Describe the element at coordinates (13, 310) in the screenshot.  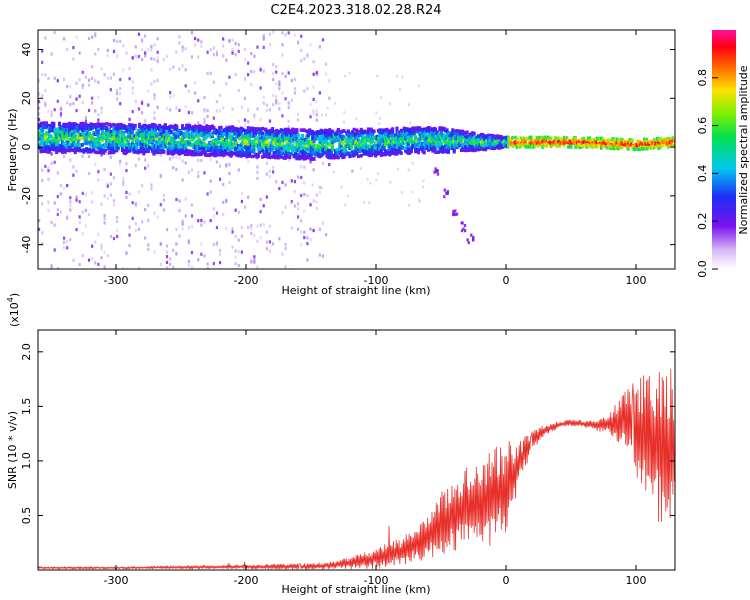
I see `snr-y-scale: (x104)` at that location.